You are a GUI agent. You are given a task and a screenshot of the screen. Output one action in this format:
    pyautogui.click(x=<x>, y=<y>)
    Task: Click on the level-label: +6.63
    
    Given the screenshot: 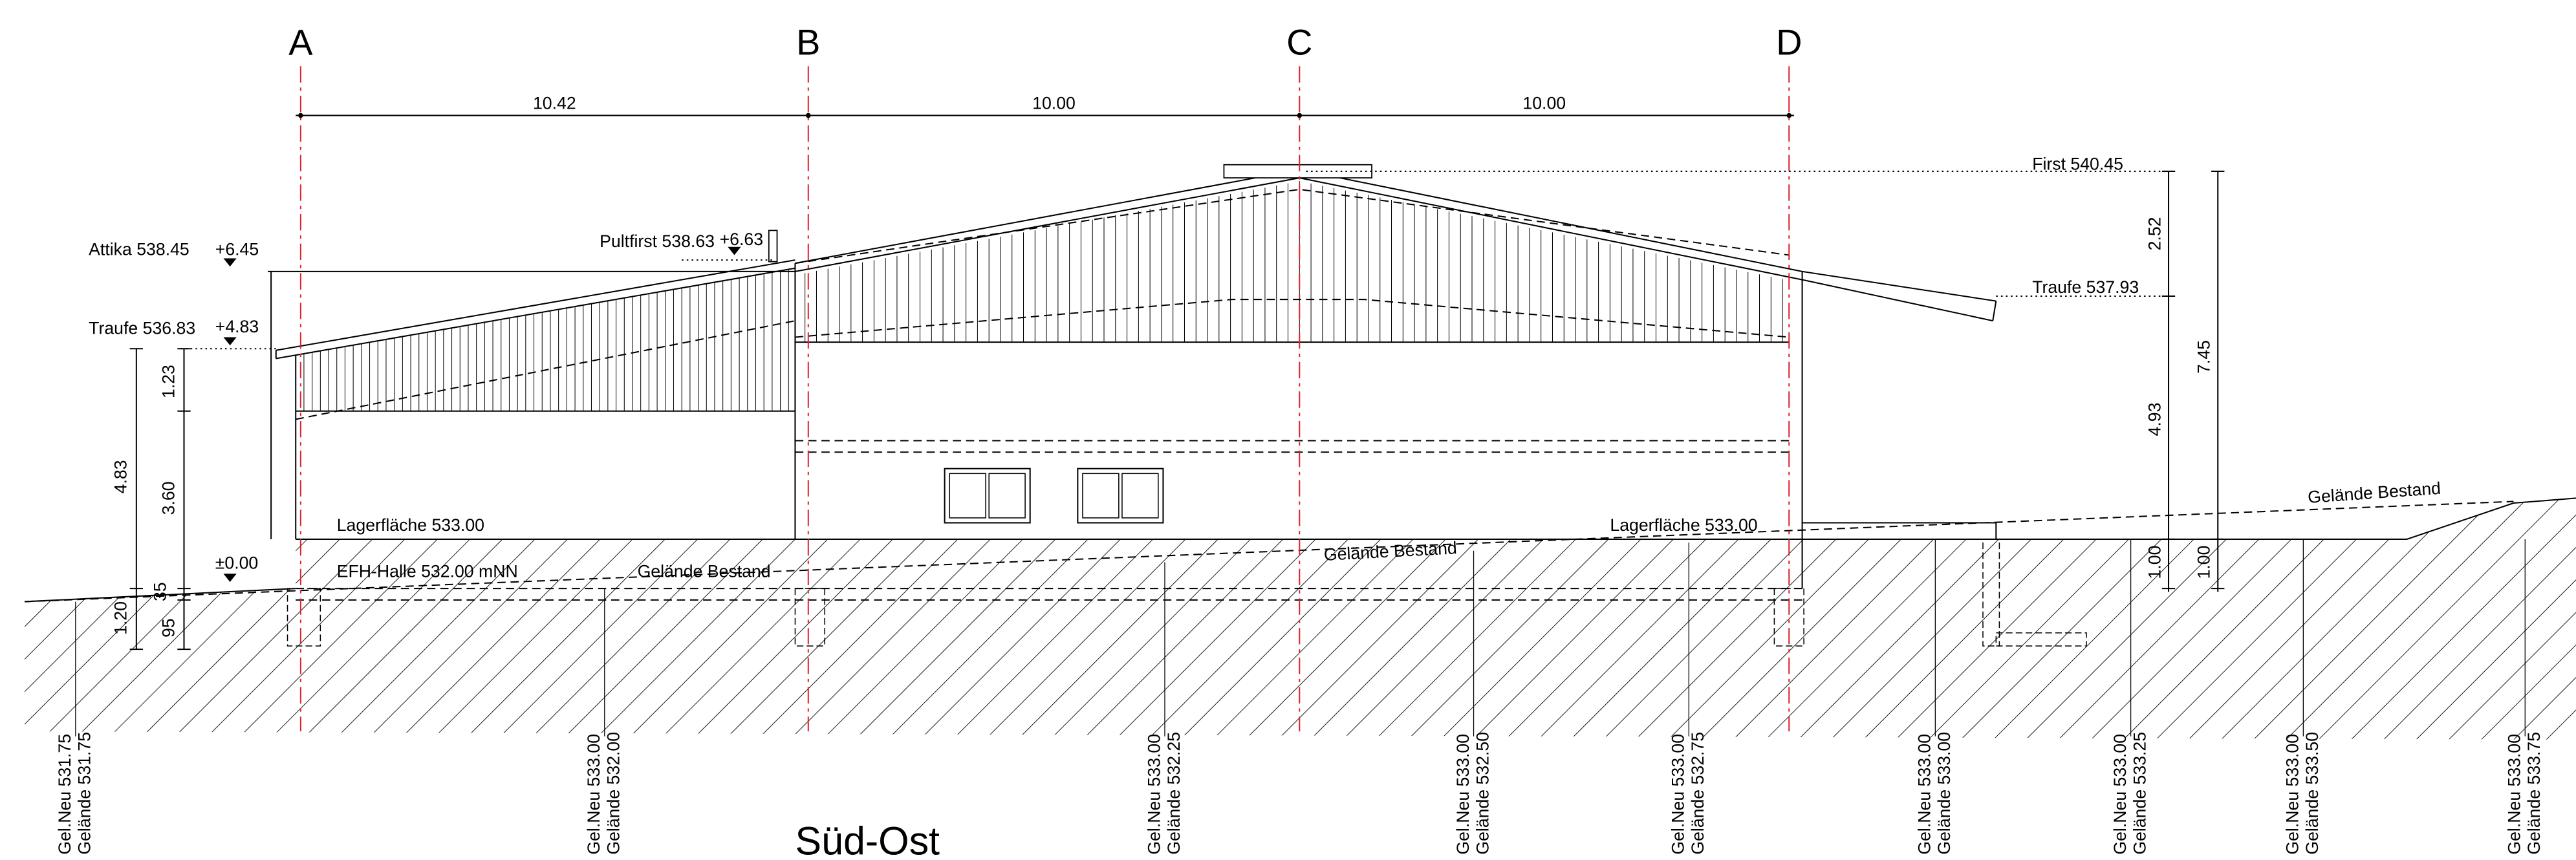 What is the action you would take?
    pyautogui.click(x=741, y=239)
    